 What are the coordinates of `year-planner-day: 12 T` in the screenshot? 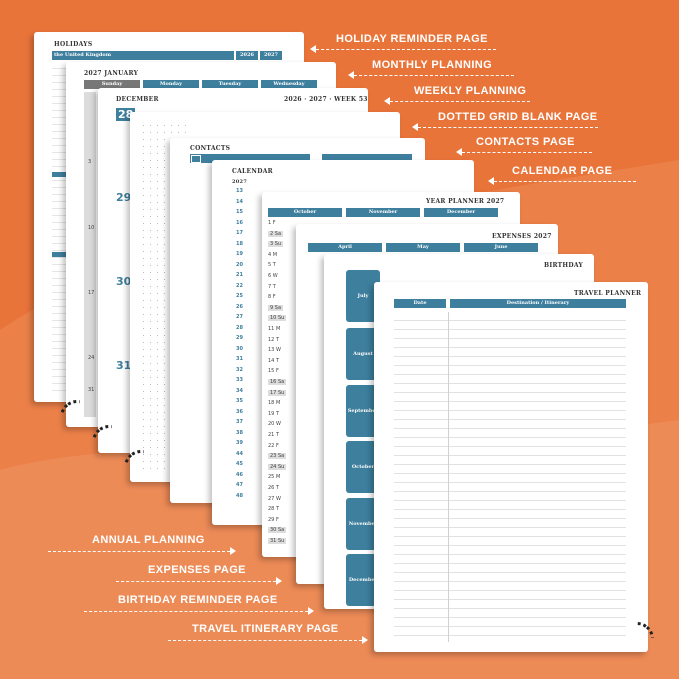 It's located at (274, 339).